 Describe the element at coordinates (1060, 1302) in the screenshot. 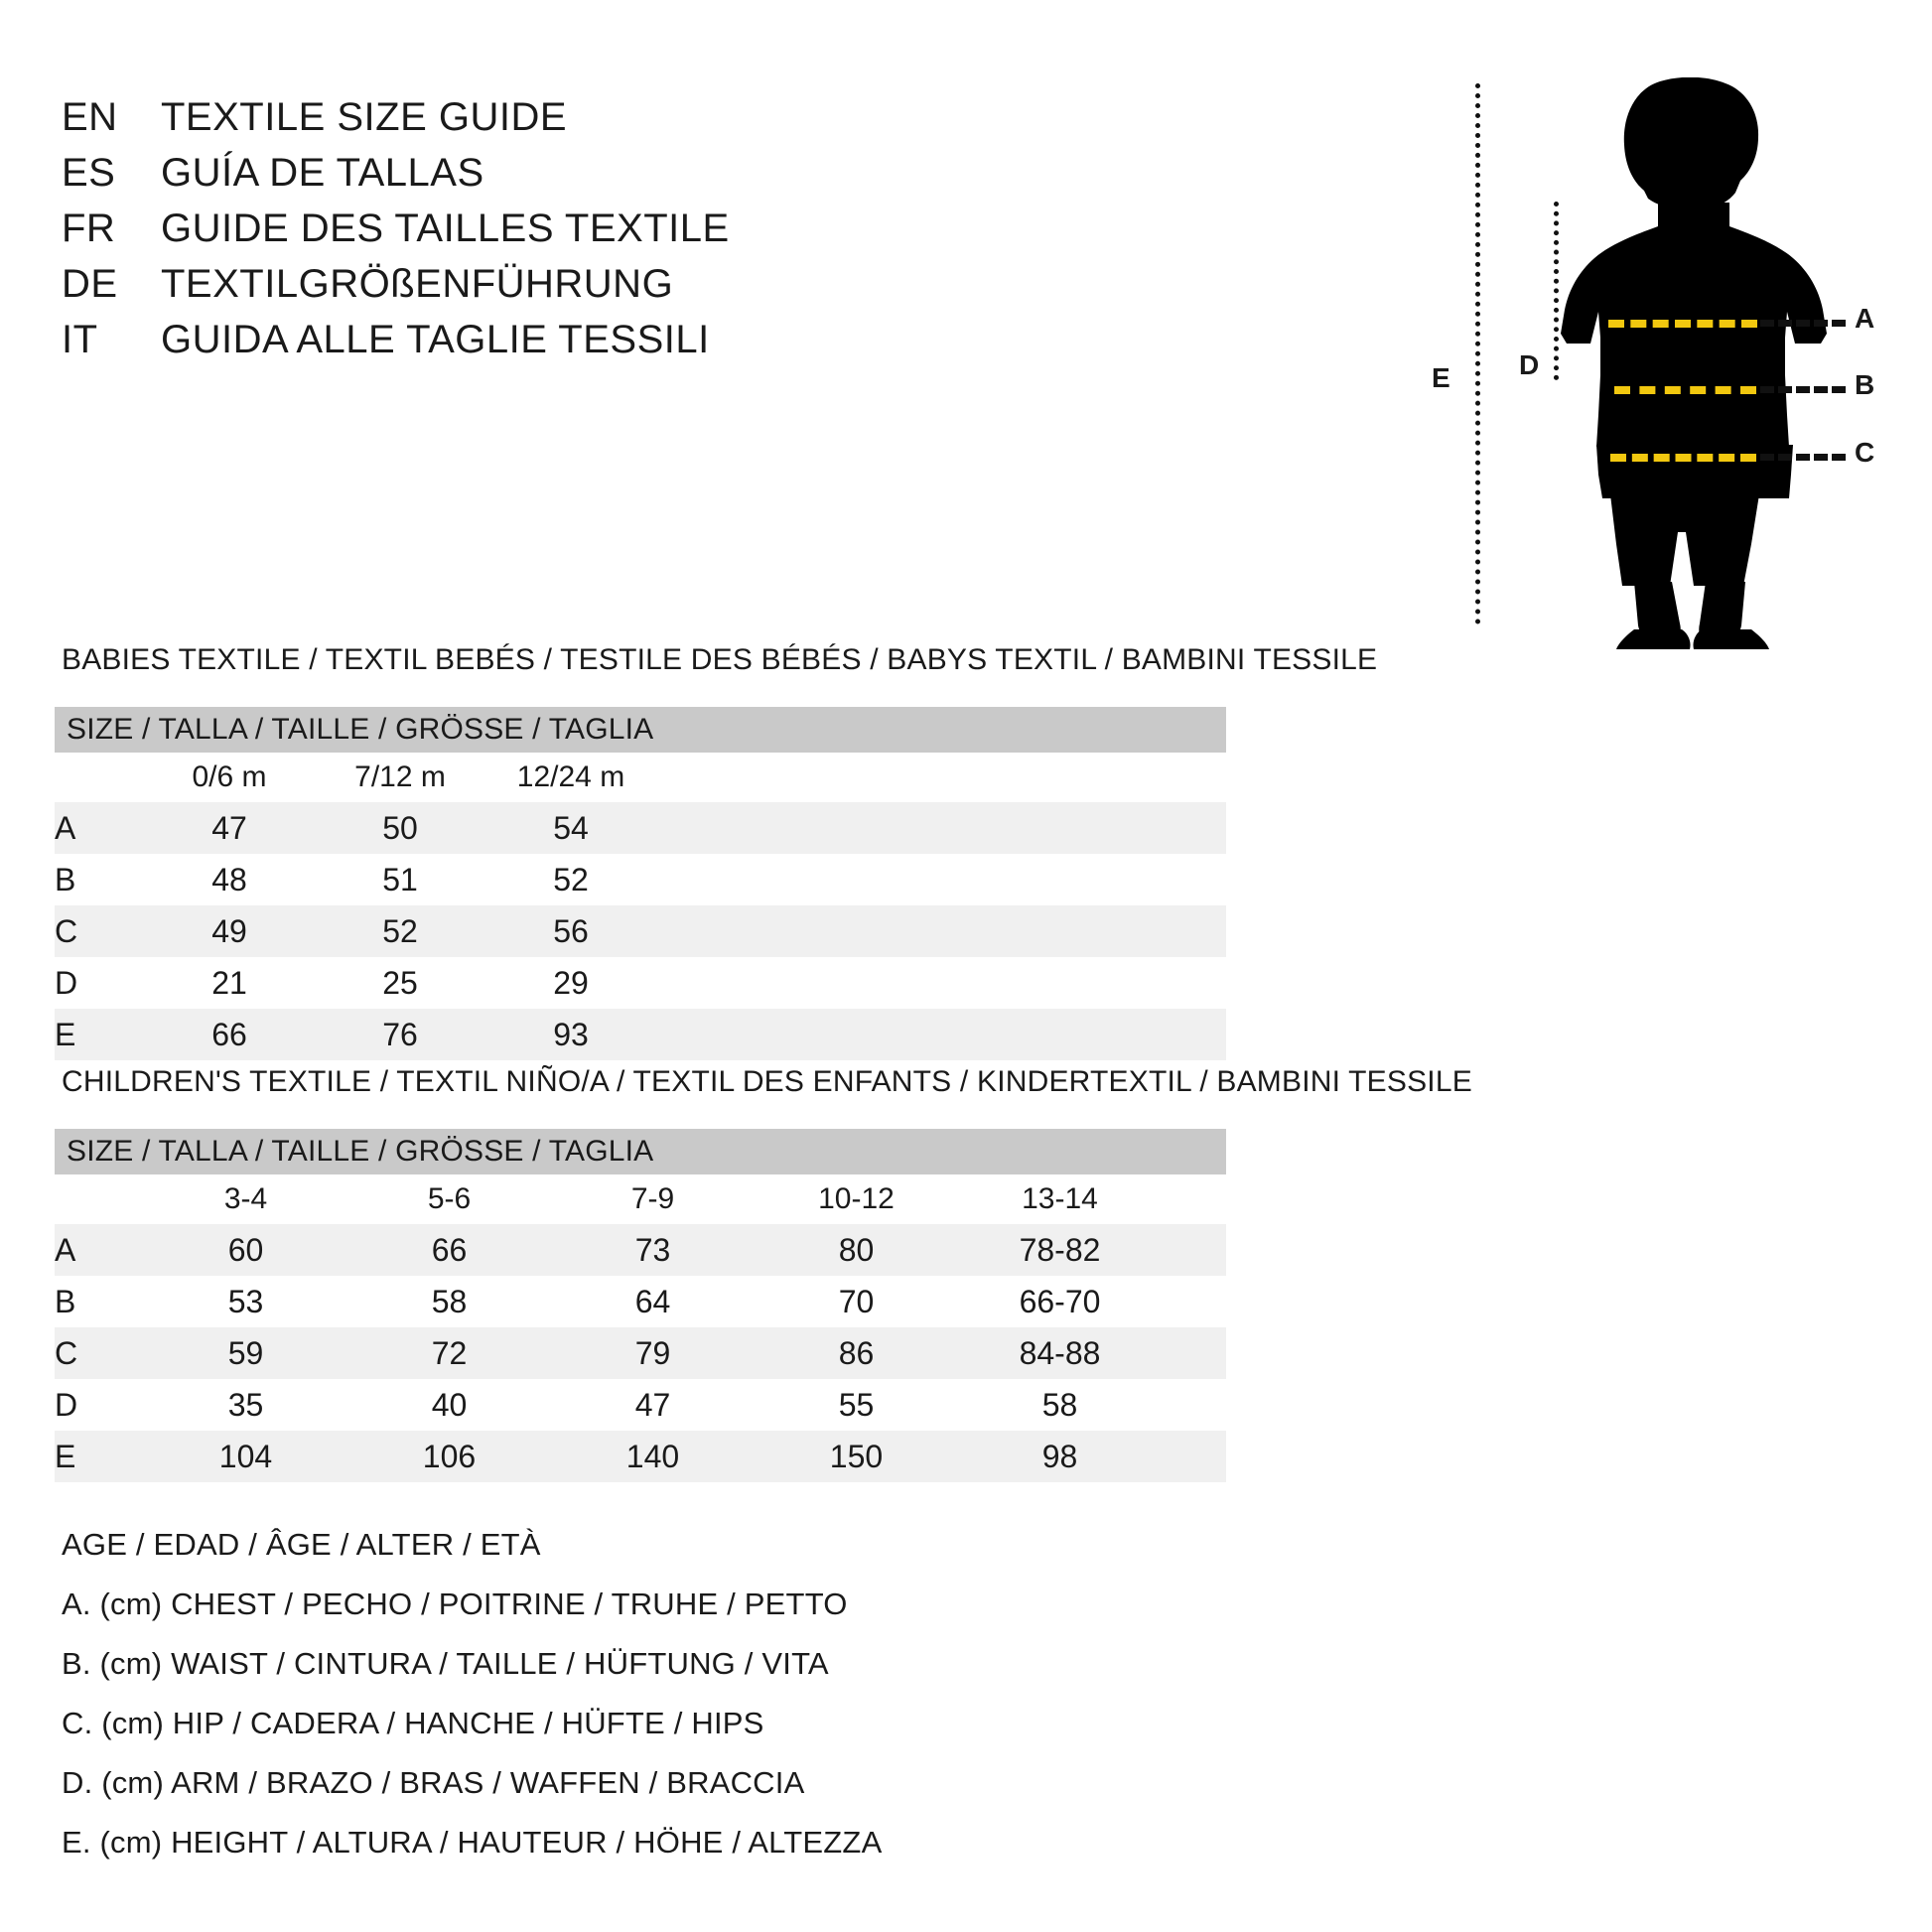

I see `children-cell-b-4: 66-70` at that location.